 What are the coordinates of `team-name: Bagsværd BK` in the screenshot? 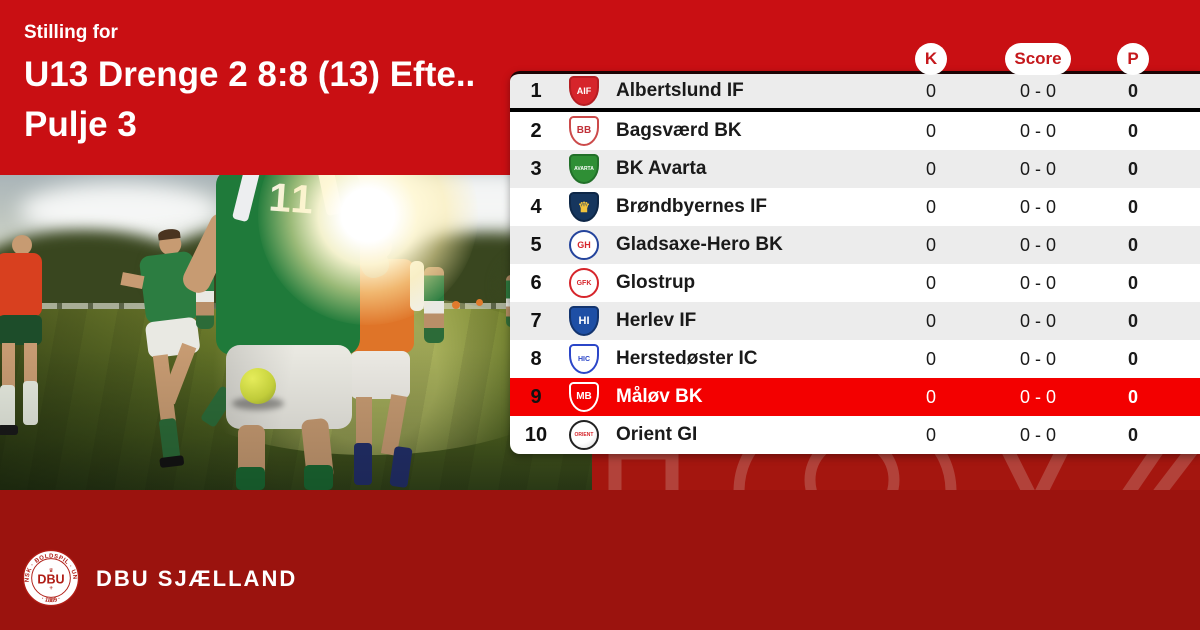 It's located at (679, 130).